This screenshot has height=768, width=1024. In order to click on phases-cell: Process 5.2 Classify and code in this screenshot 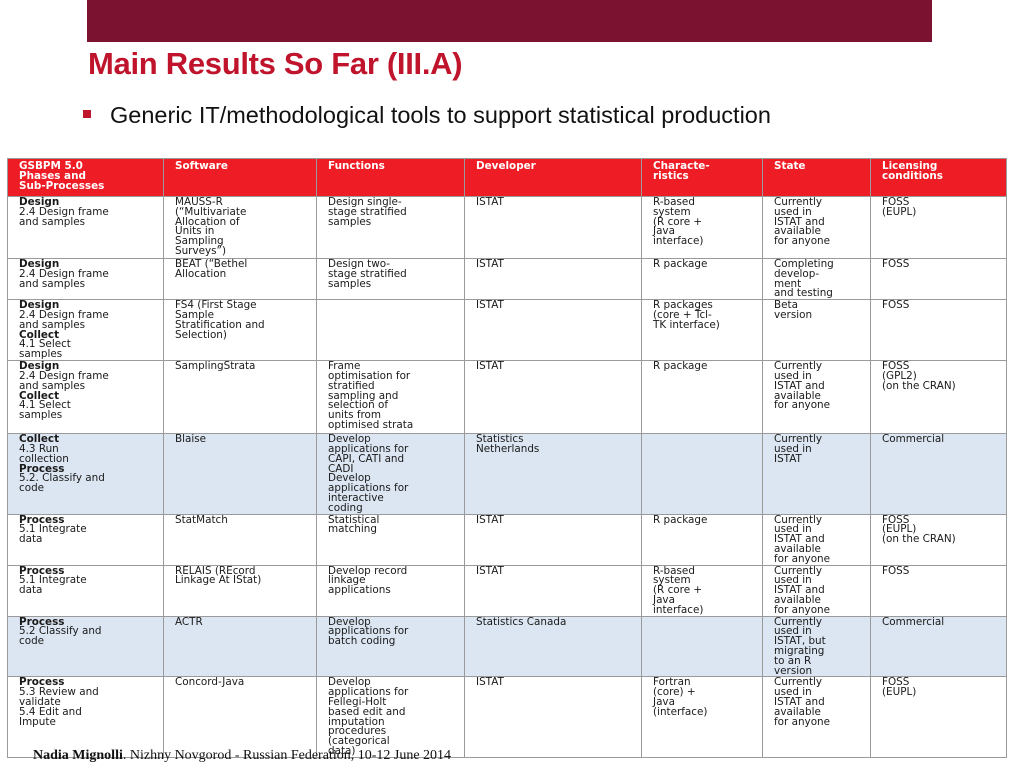, I will do `click(85, 646)`.